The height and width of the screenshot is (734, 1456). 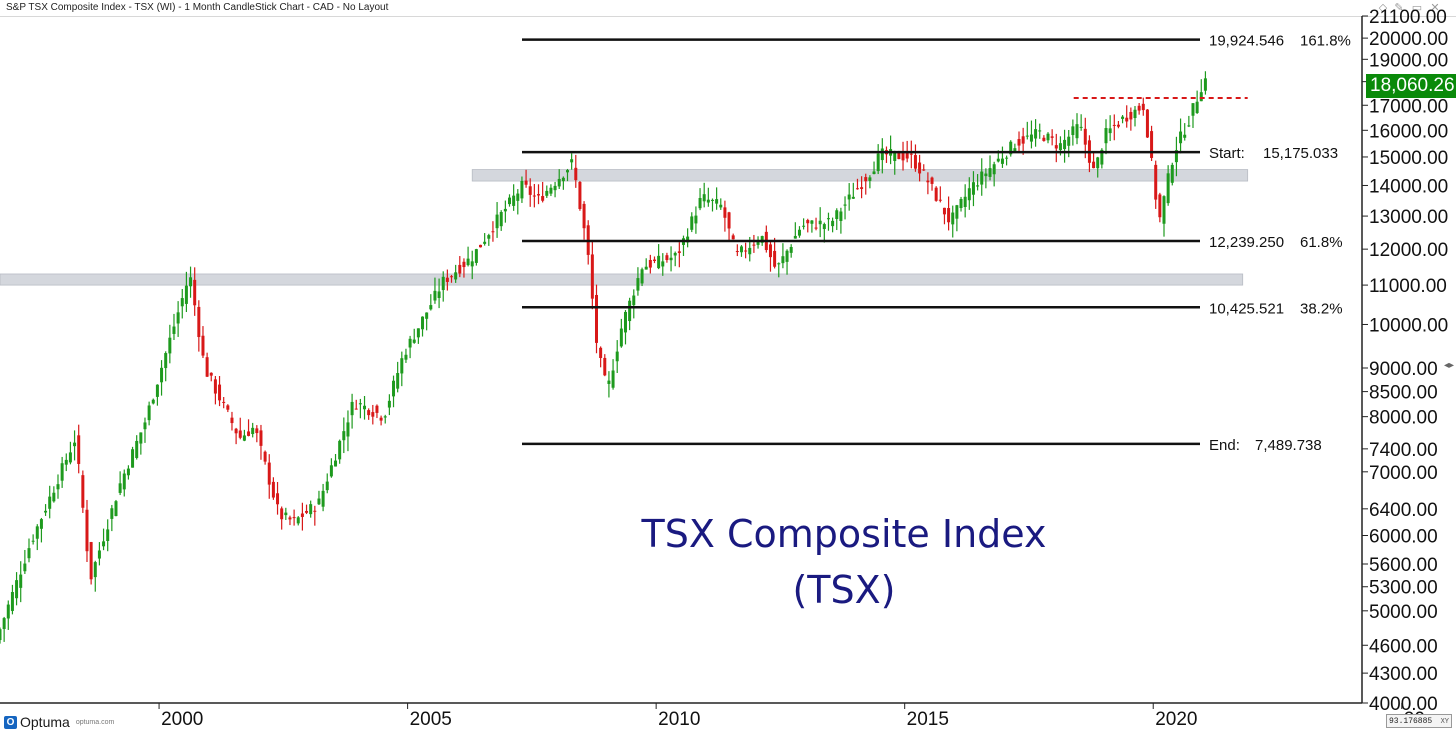 I want to click on pushpin-icon: ✎, so click(x=1399, y=8).